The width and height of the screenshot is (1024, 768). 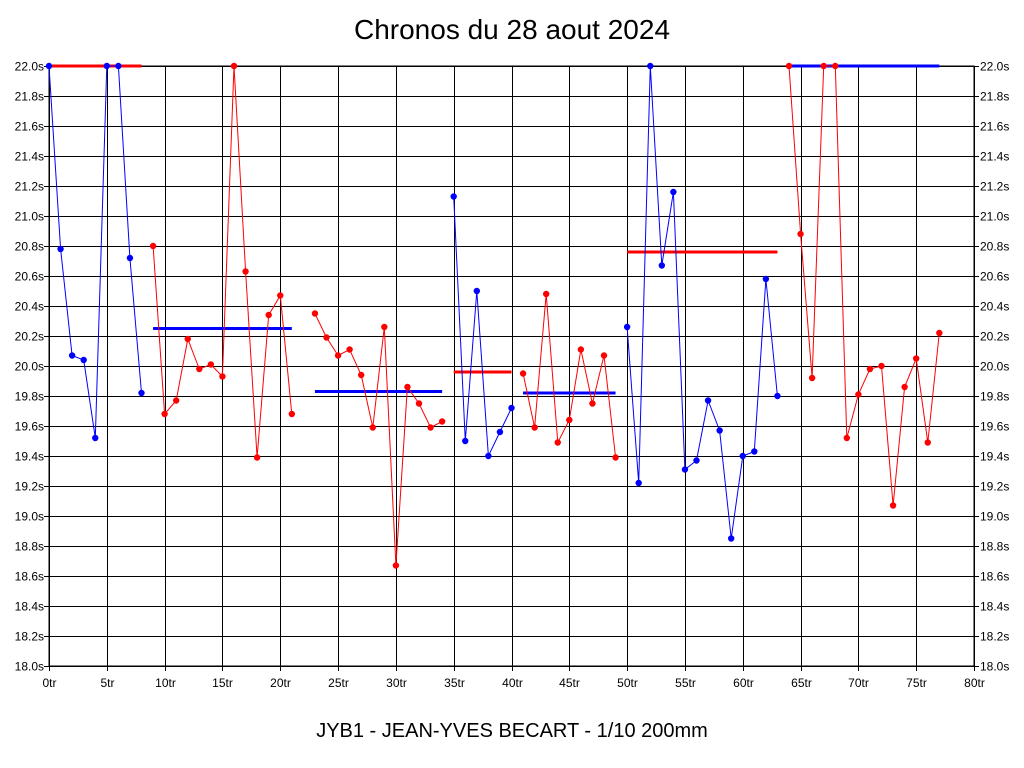 I want to click on y-tick-label-left: 20.8s, so click(x=29, y=247).